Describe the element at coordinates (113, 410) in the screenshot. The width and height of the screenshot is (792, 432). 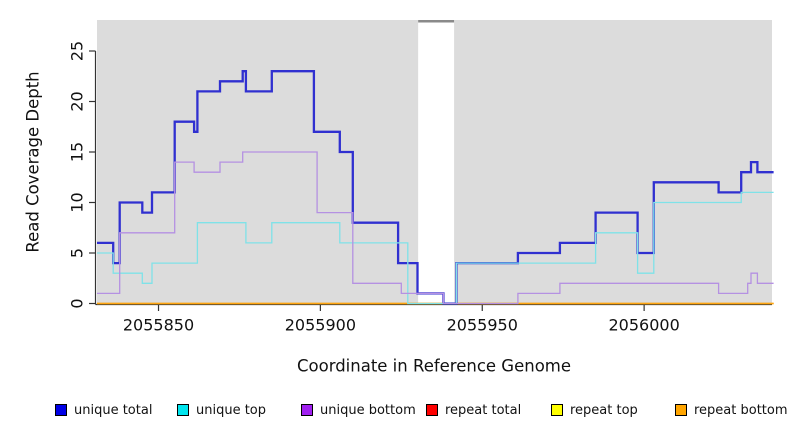
I see `legend-label: unique total` at that location.